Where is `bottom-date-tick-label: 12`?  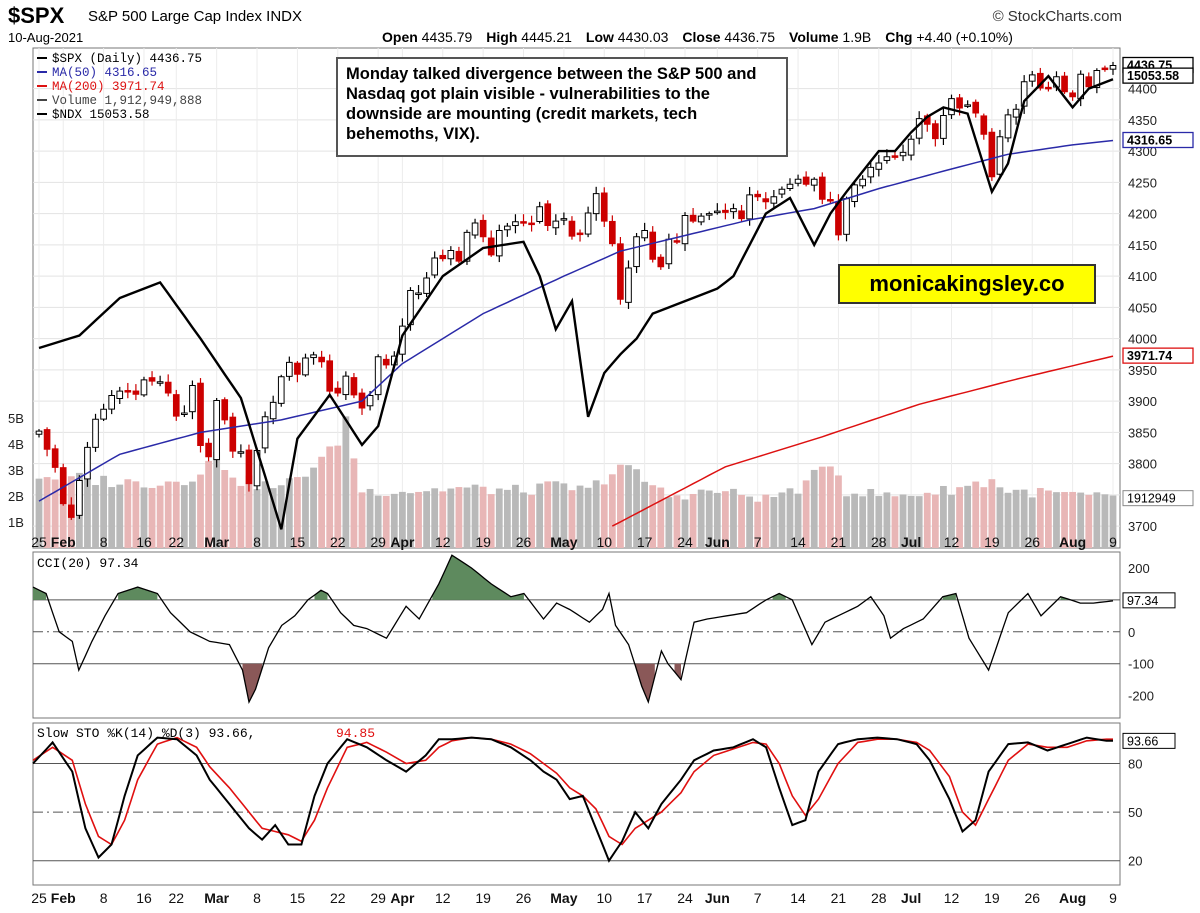
bottom-date-tick-label: 12 is located at coordinates (443, 898).